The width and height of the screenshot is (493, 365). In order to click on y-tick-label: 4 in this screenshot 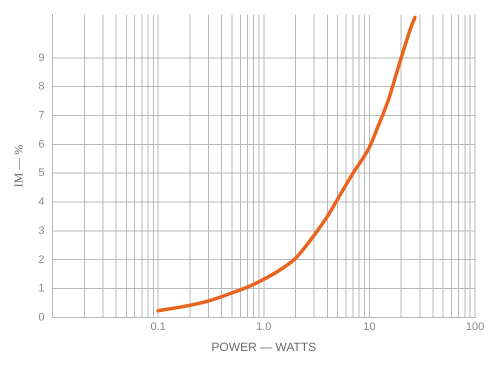, I will do `click(41, 202)`.